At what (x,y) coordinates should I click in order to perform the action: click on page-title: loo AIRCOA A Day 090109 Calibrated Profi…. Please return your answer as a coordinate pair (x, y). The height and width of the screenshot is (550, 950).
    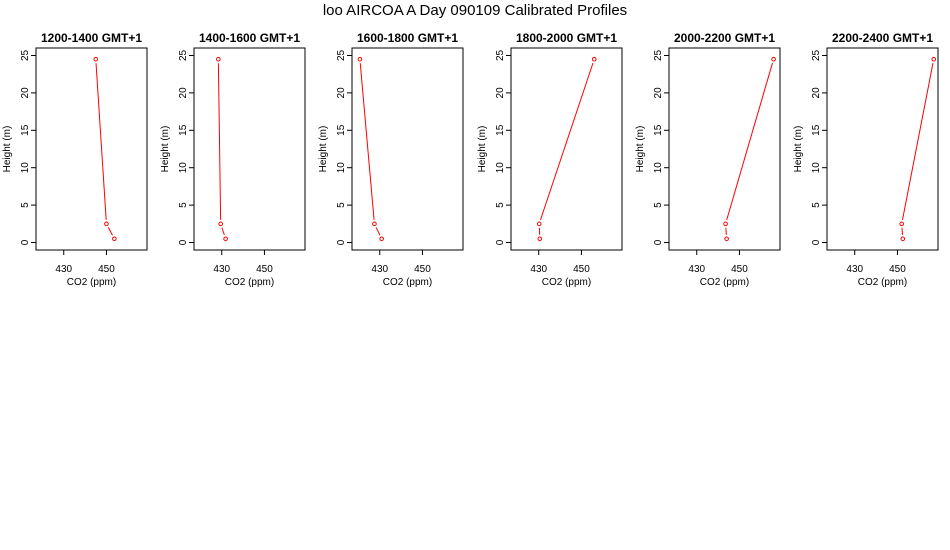
    Looking at the image, I should click on (475, 10).